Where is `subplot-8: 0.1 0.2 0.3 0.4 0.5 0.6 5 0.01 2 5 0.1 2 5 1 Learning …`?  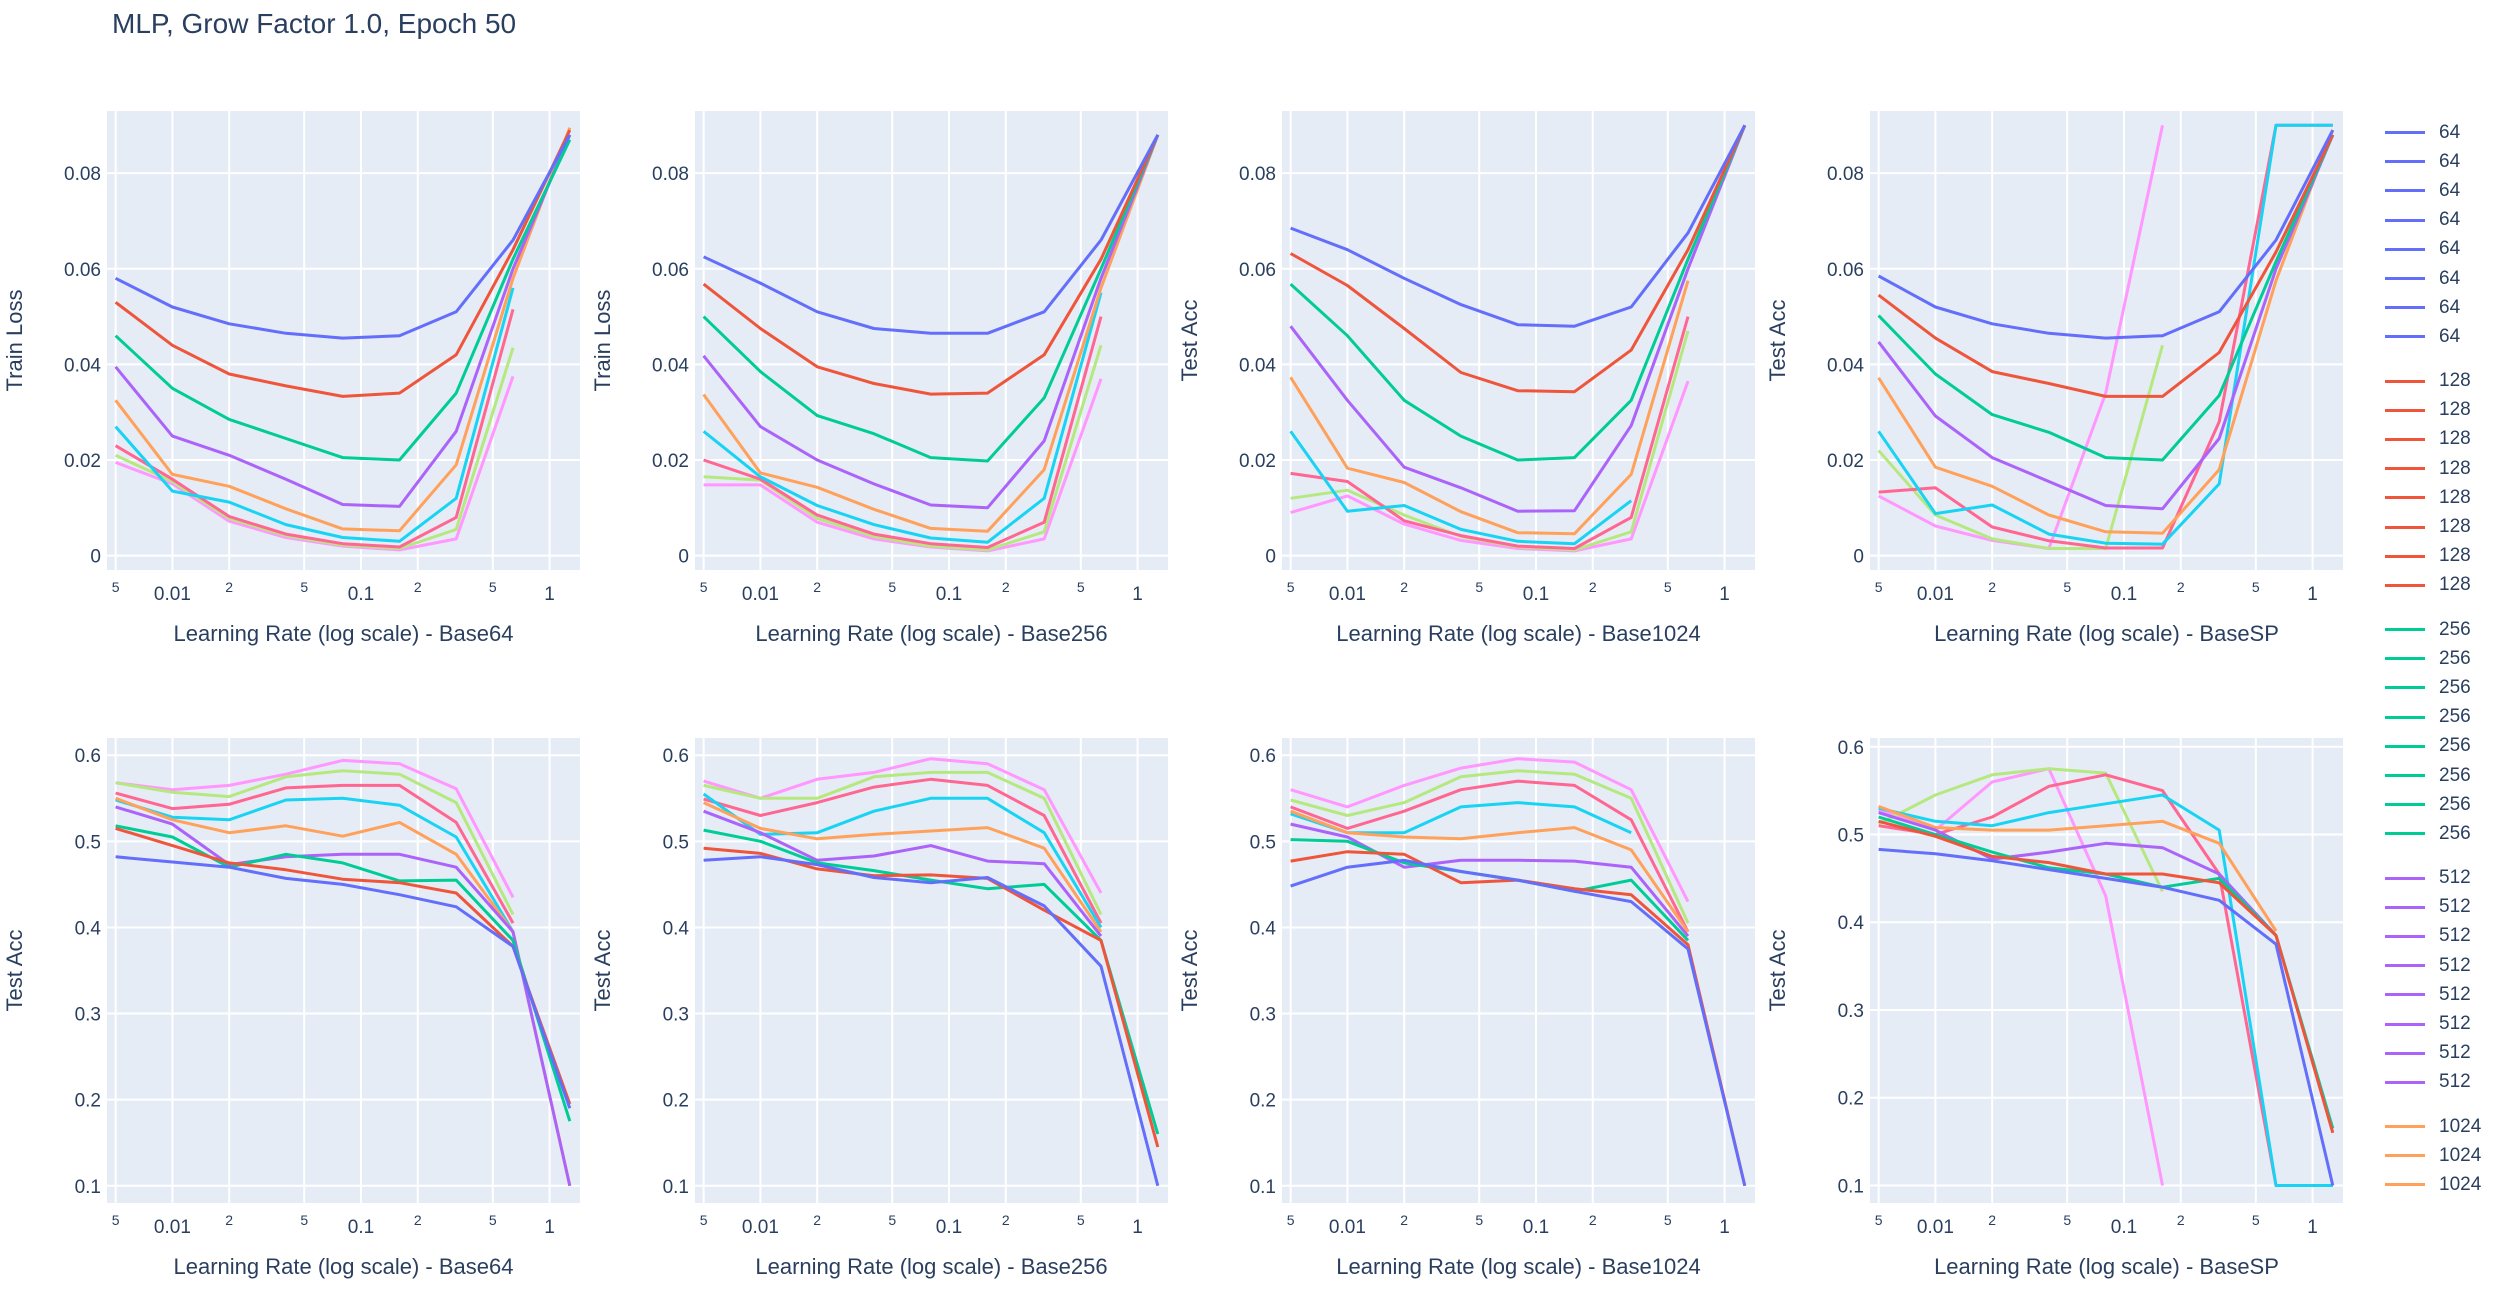 subplot-8: 0.1 0.2 0.3 0.4 0.5 0.6 5 0.01 2 5 0.1 2 5 1 Learning … is located at coordinates (2054, 1008).